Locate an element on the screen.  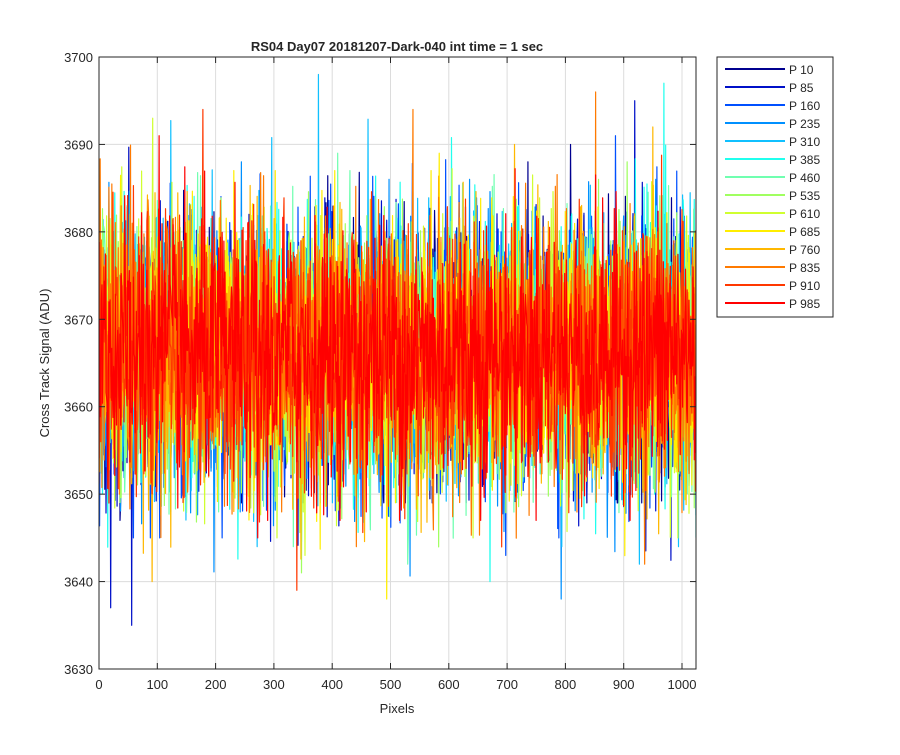
x-axis-label: Pixels is located at coordinates (397, 708).